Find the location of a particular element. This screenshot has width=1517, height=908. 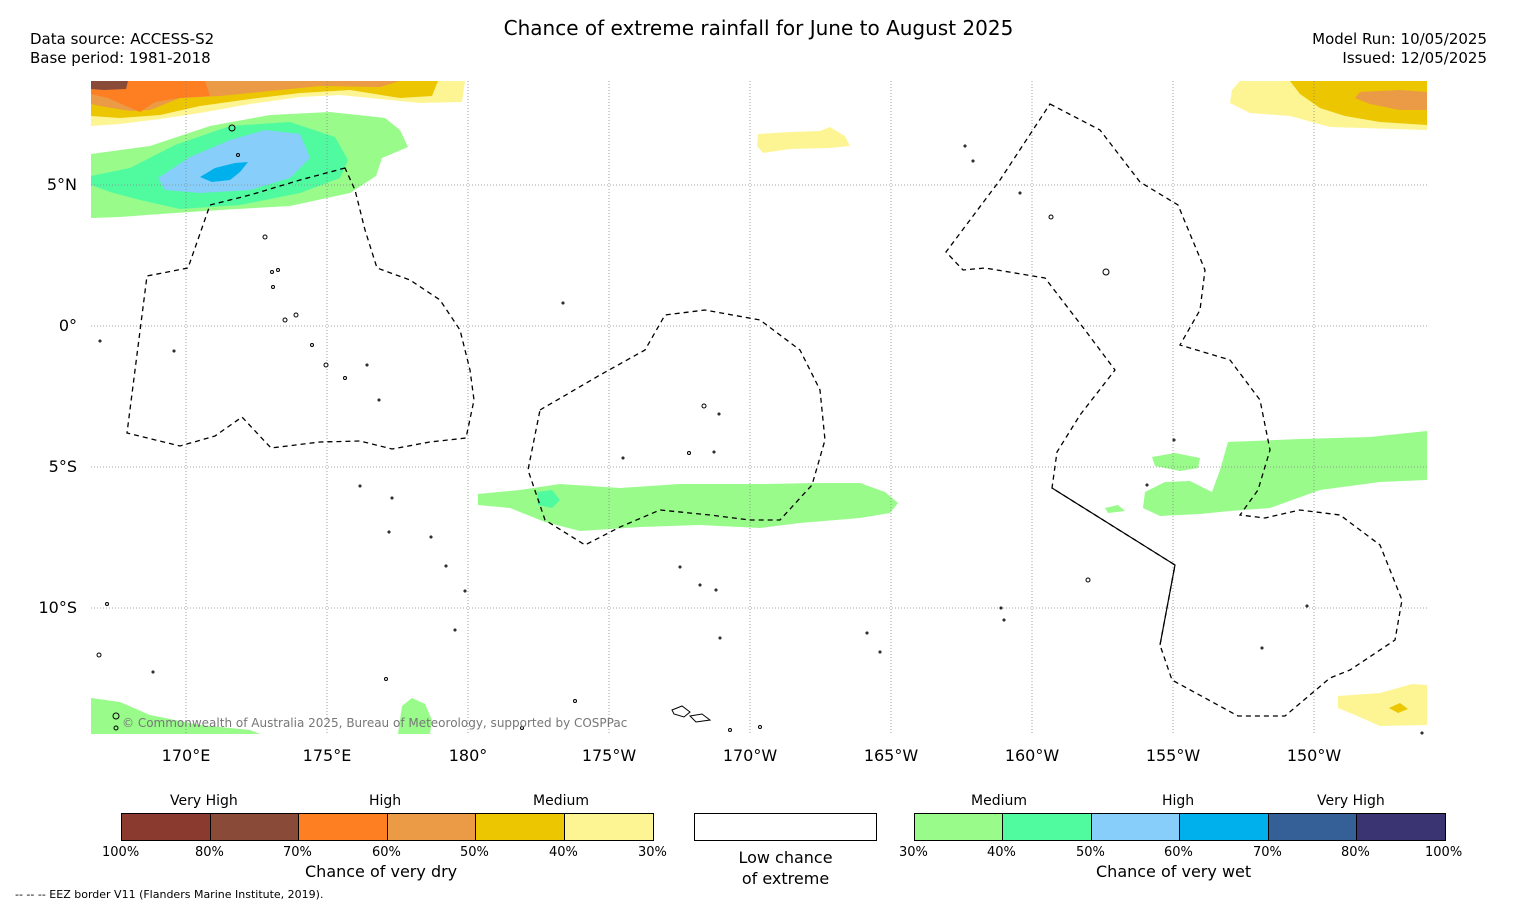

wet-tick-70: 70% is located at coordinates (1267, 852).